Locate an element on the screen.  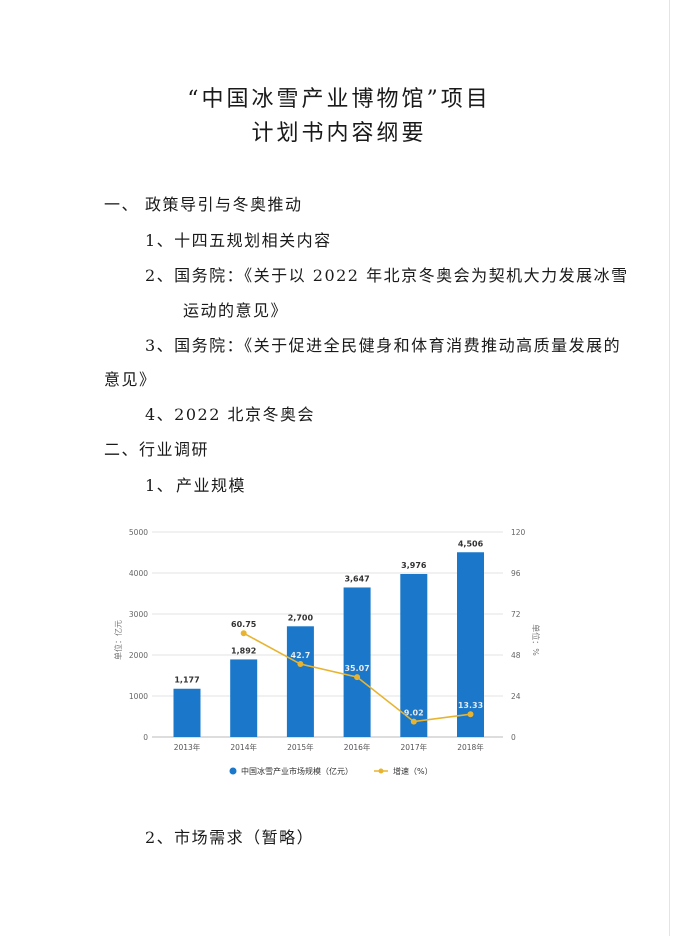
y-tick-right: 24 is located at coordinates (516, 696).